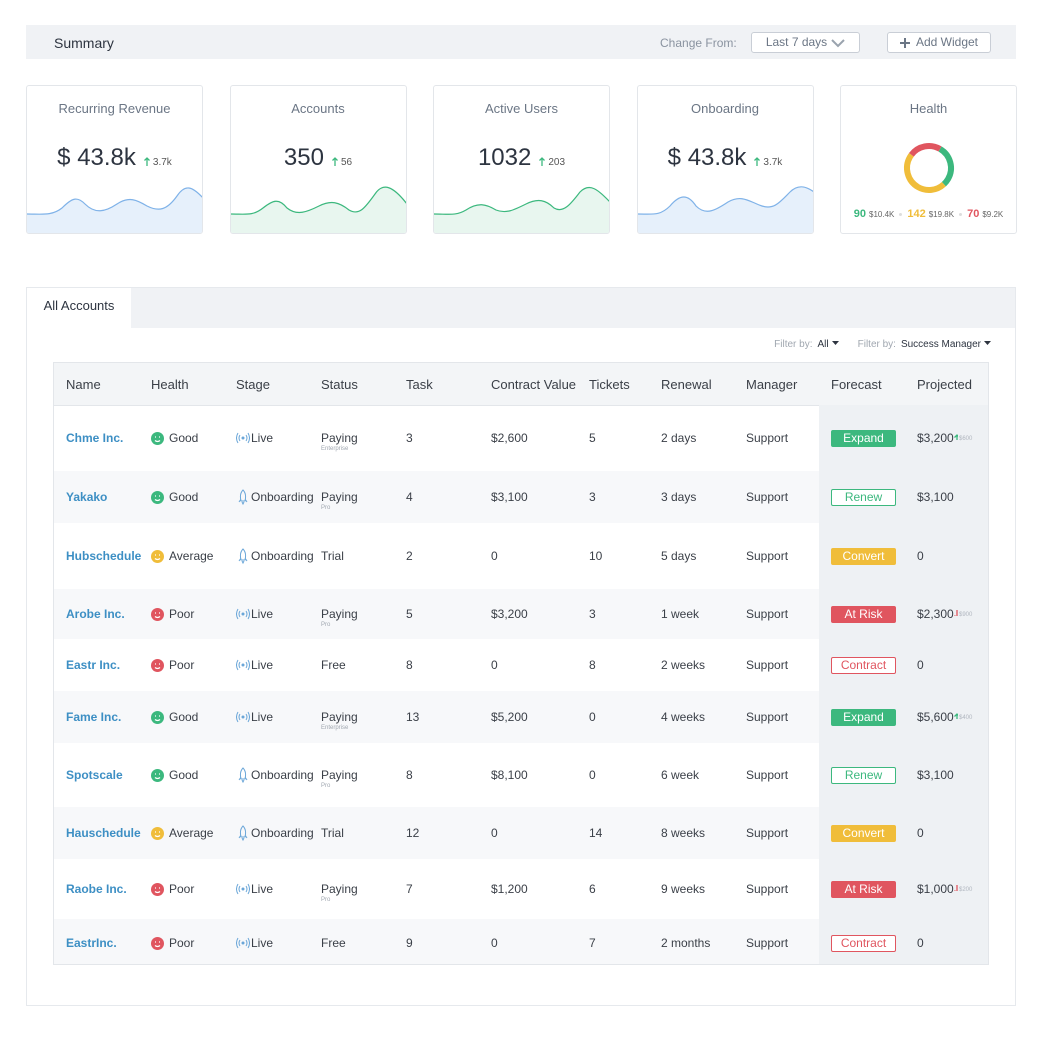  Describe the element at coordinates (409, 614) in the screenshot. I see `task-cell: 5` at that location.